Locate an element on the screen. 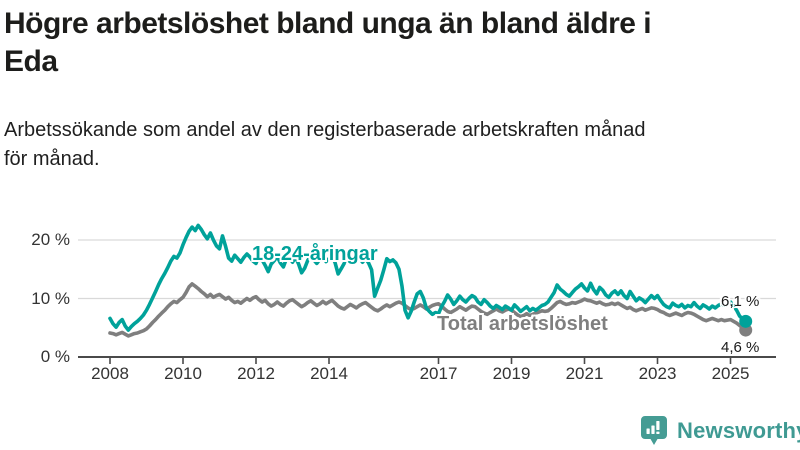 The width and height of the screenshot is (800, 450). y-axis-label-10: 10 % is located at coordinates (50, 298).